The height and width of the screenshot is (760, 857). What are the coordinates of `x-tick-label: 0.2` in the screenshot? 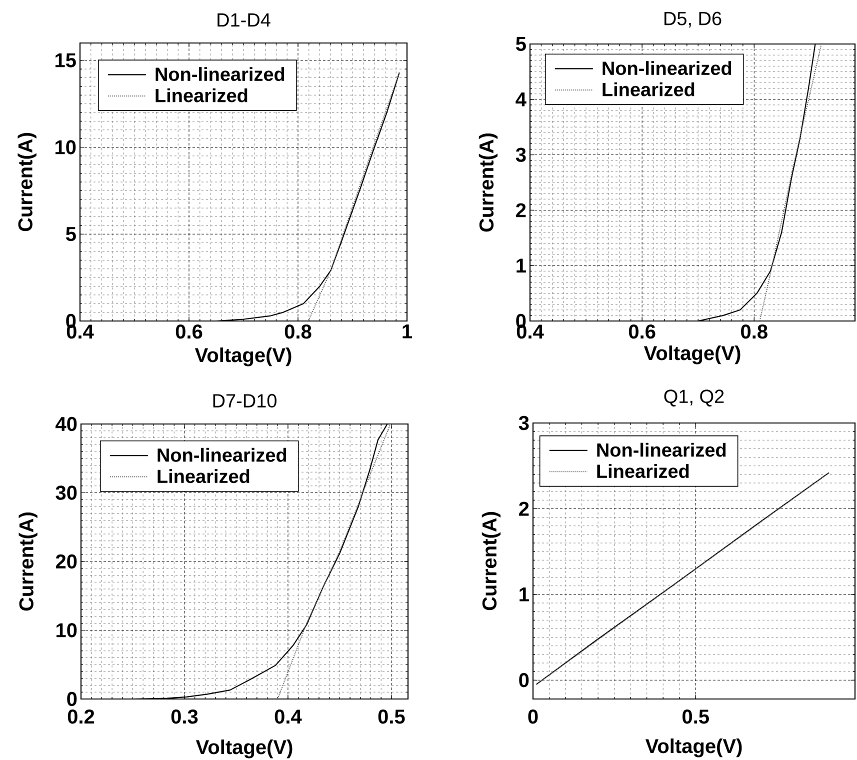 It's located at (81, 717).